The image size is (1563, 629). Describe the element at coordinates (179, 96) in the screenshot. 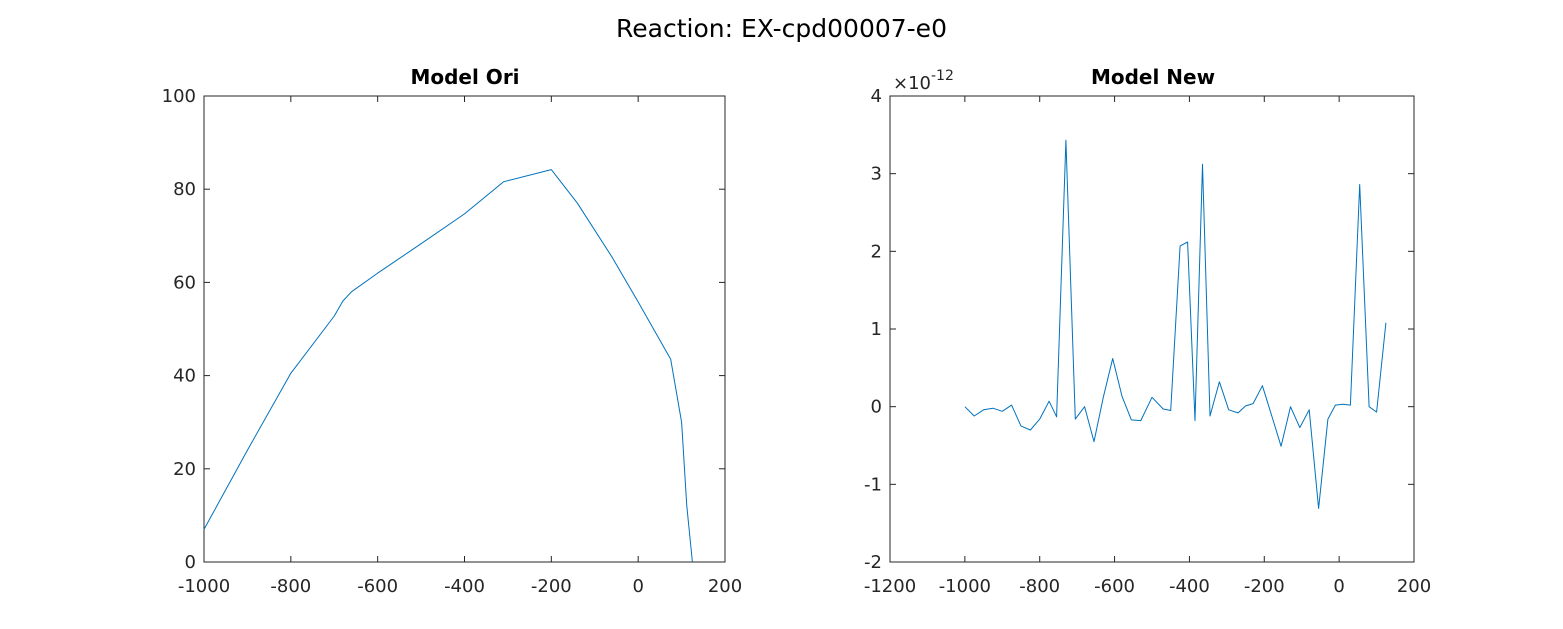

I see `y-tick-label: 100` at that location.